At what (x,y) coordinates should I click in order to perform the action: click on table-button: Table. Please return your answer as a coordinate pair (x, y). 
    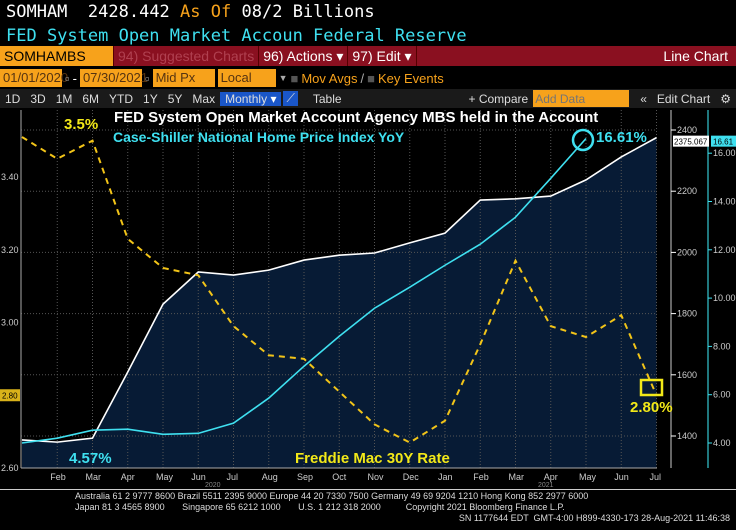
    Looking at the image, I should click on (327, 98).